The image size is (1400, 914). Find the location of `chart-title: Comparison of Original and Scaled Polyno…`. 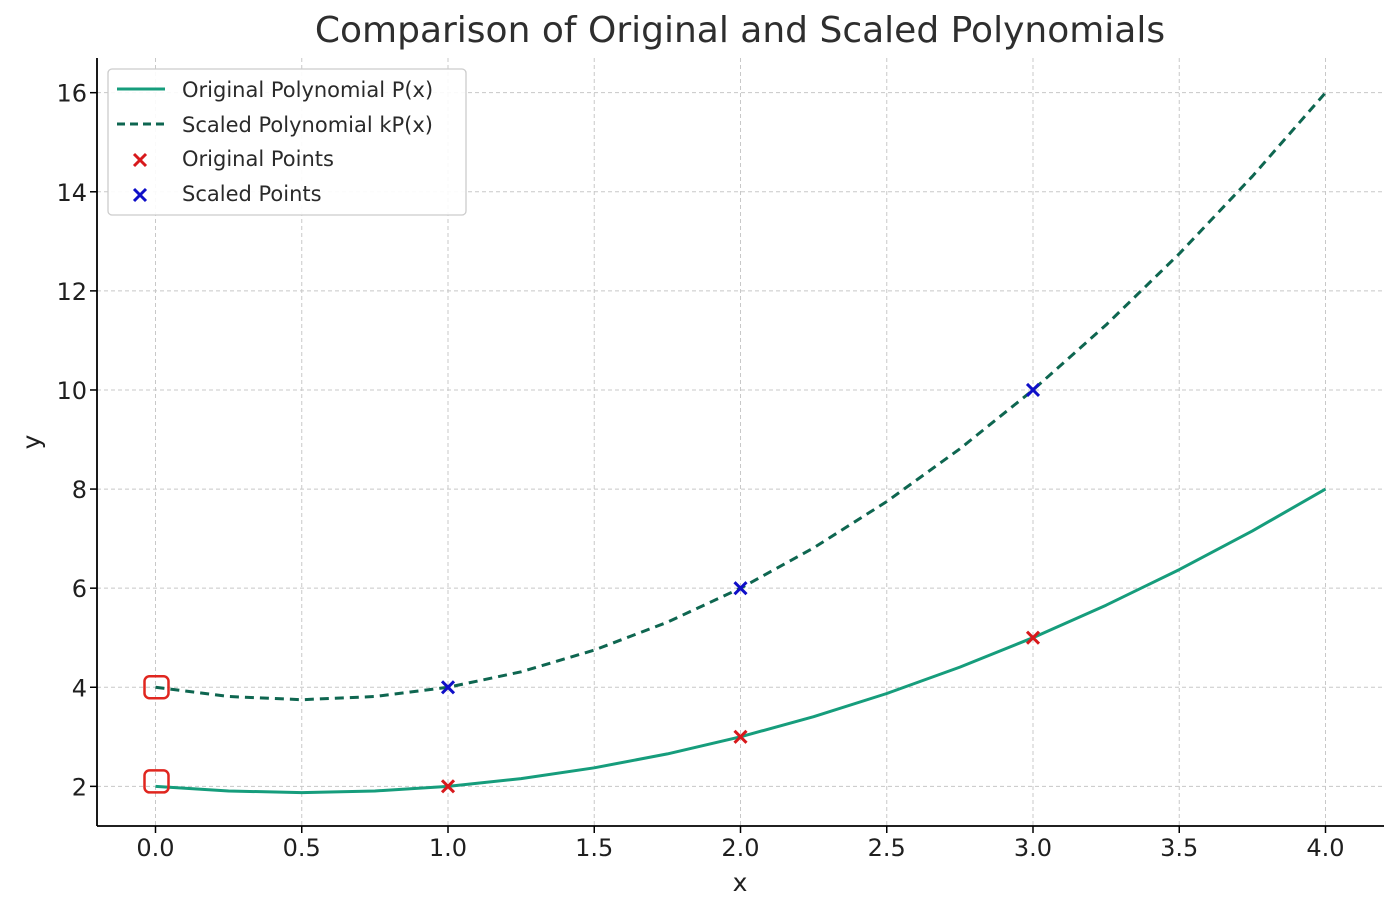

chart-title: Comparison of Original and Scaled Polyno… is located at coordinates (740, 30).